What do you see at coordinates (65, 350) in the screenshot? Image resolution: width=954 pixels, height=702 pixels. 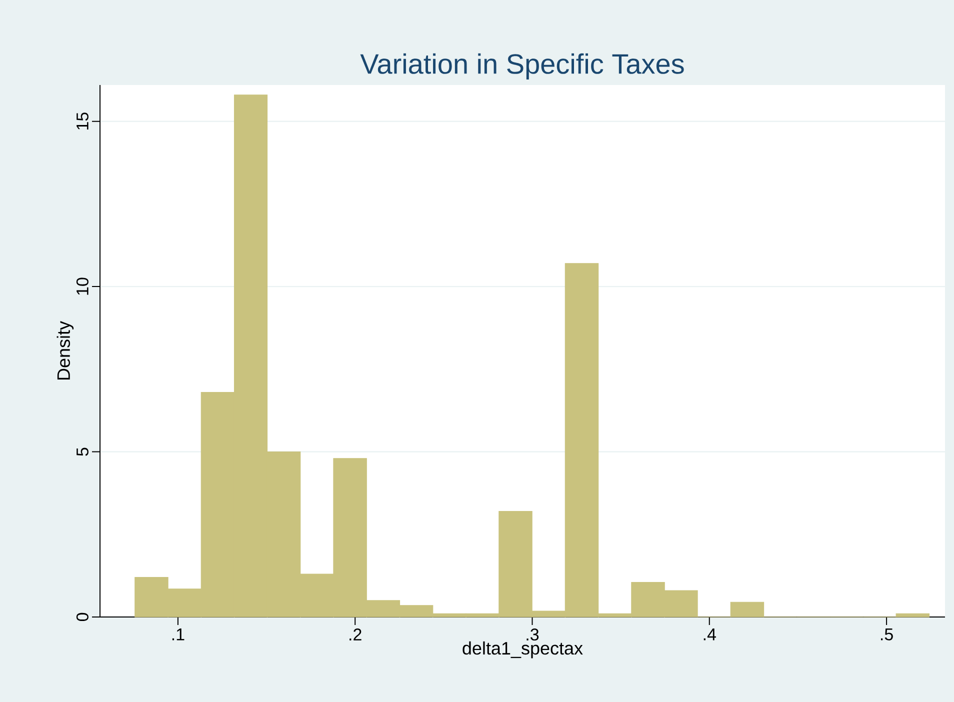 I see `y-axis-title: Density` at bounding box center [65, 350].